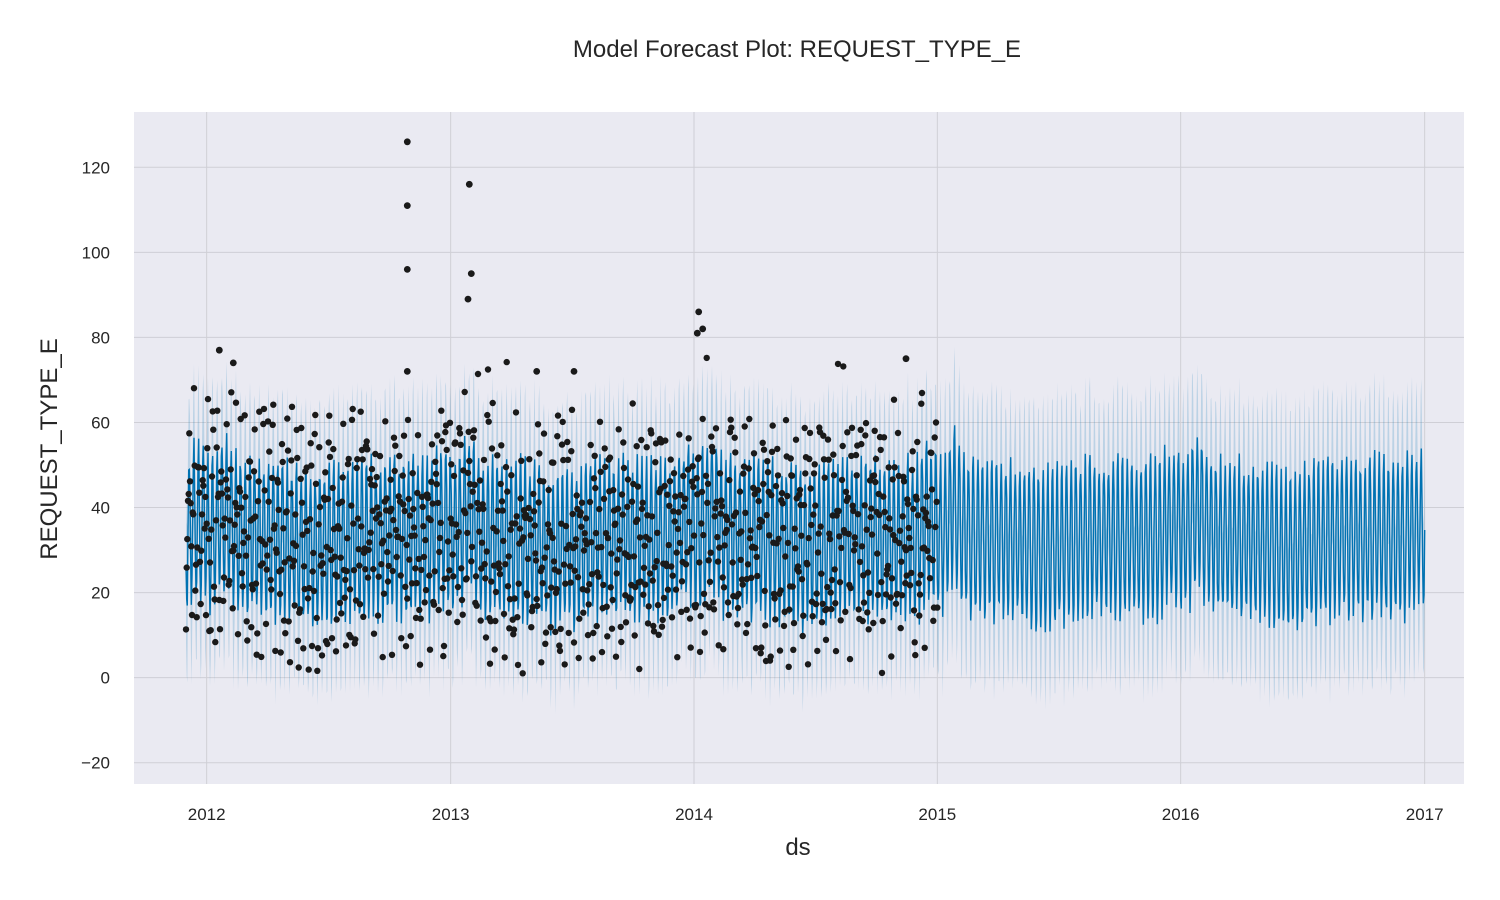  Describe the element at coordinates (95, 763) in the screenshot. I see `y-tick-label: −20` at that location.